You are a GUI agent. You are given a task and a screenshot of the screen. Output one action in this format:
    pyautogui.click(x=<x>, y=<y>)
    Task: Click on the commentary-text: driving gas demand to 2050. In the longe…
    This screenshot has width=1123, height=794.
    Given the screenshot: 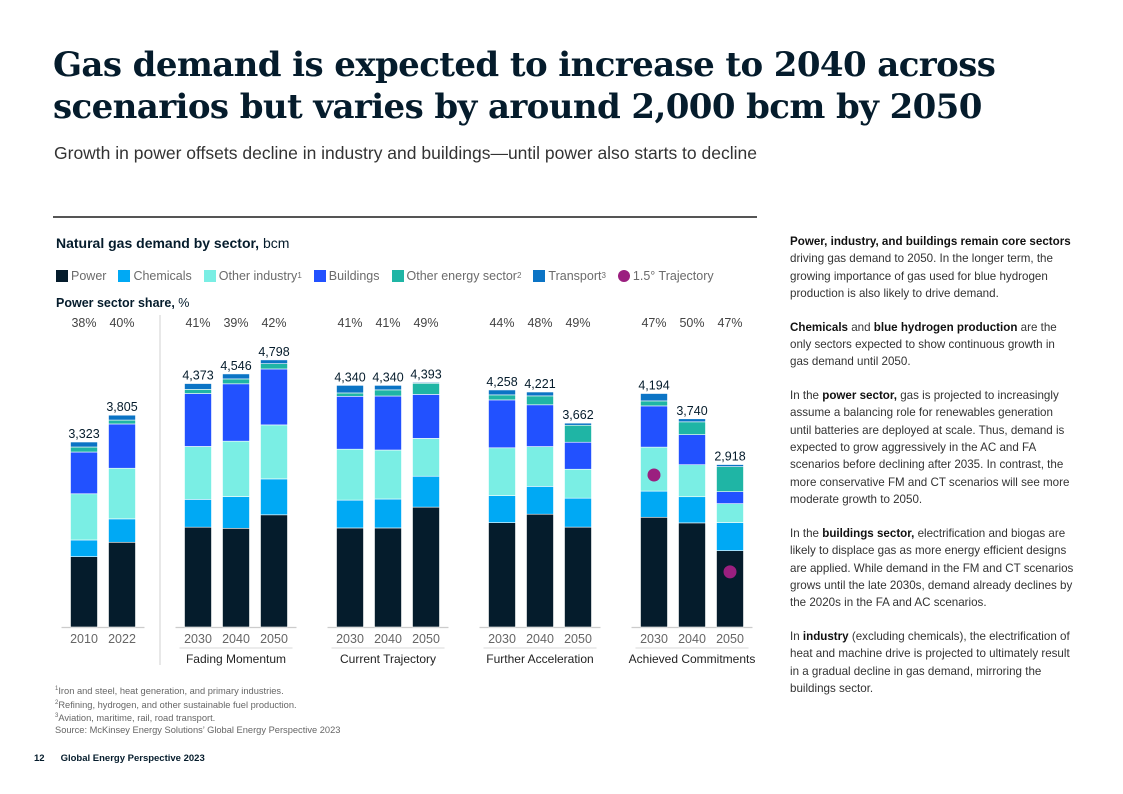 What is the action you would take?
    pyautogui.click(x=921, y=276)
    